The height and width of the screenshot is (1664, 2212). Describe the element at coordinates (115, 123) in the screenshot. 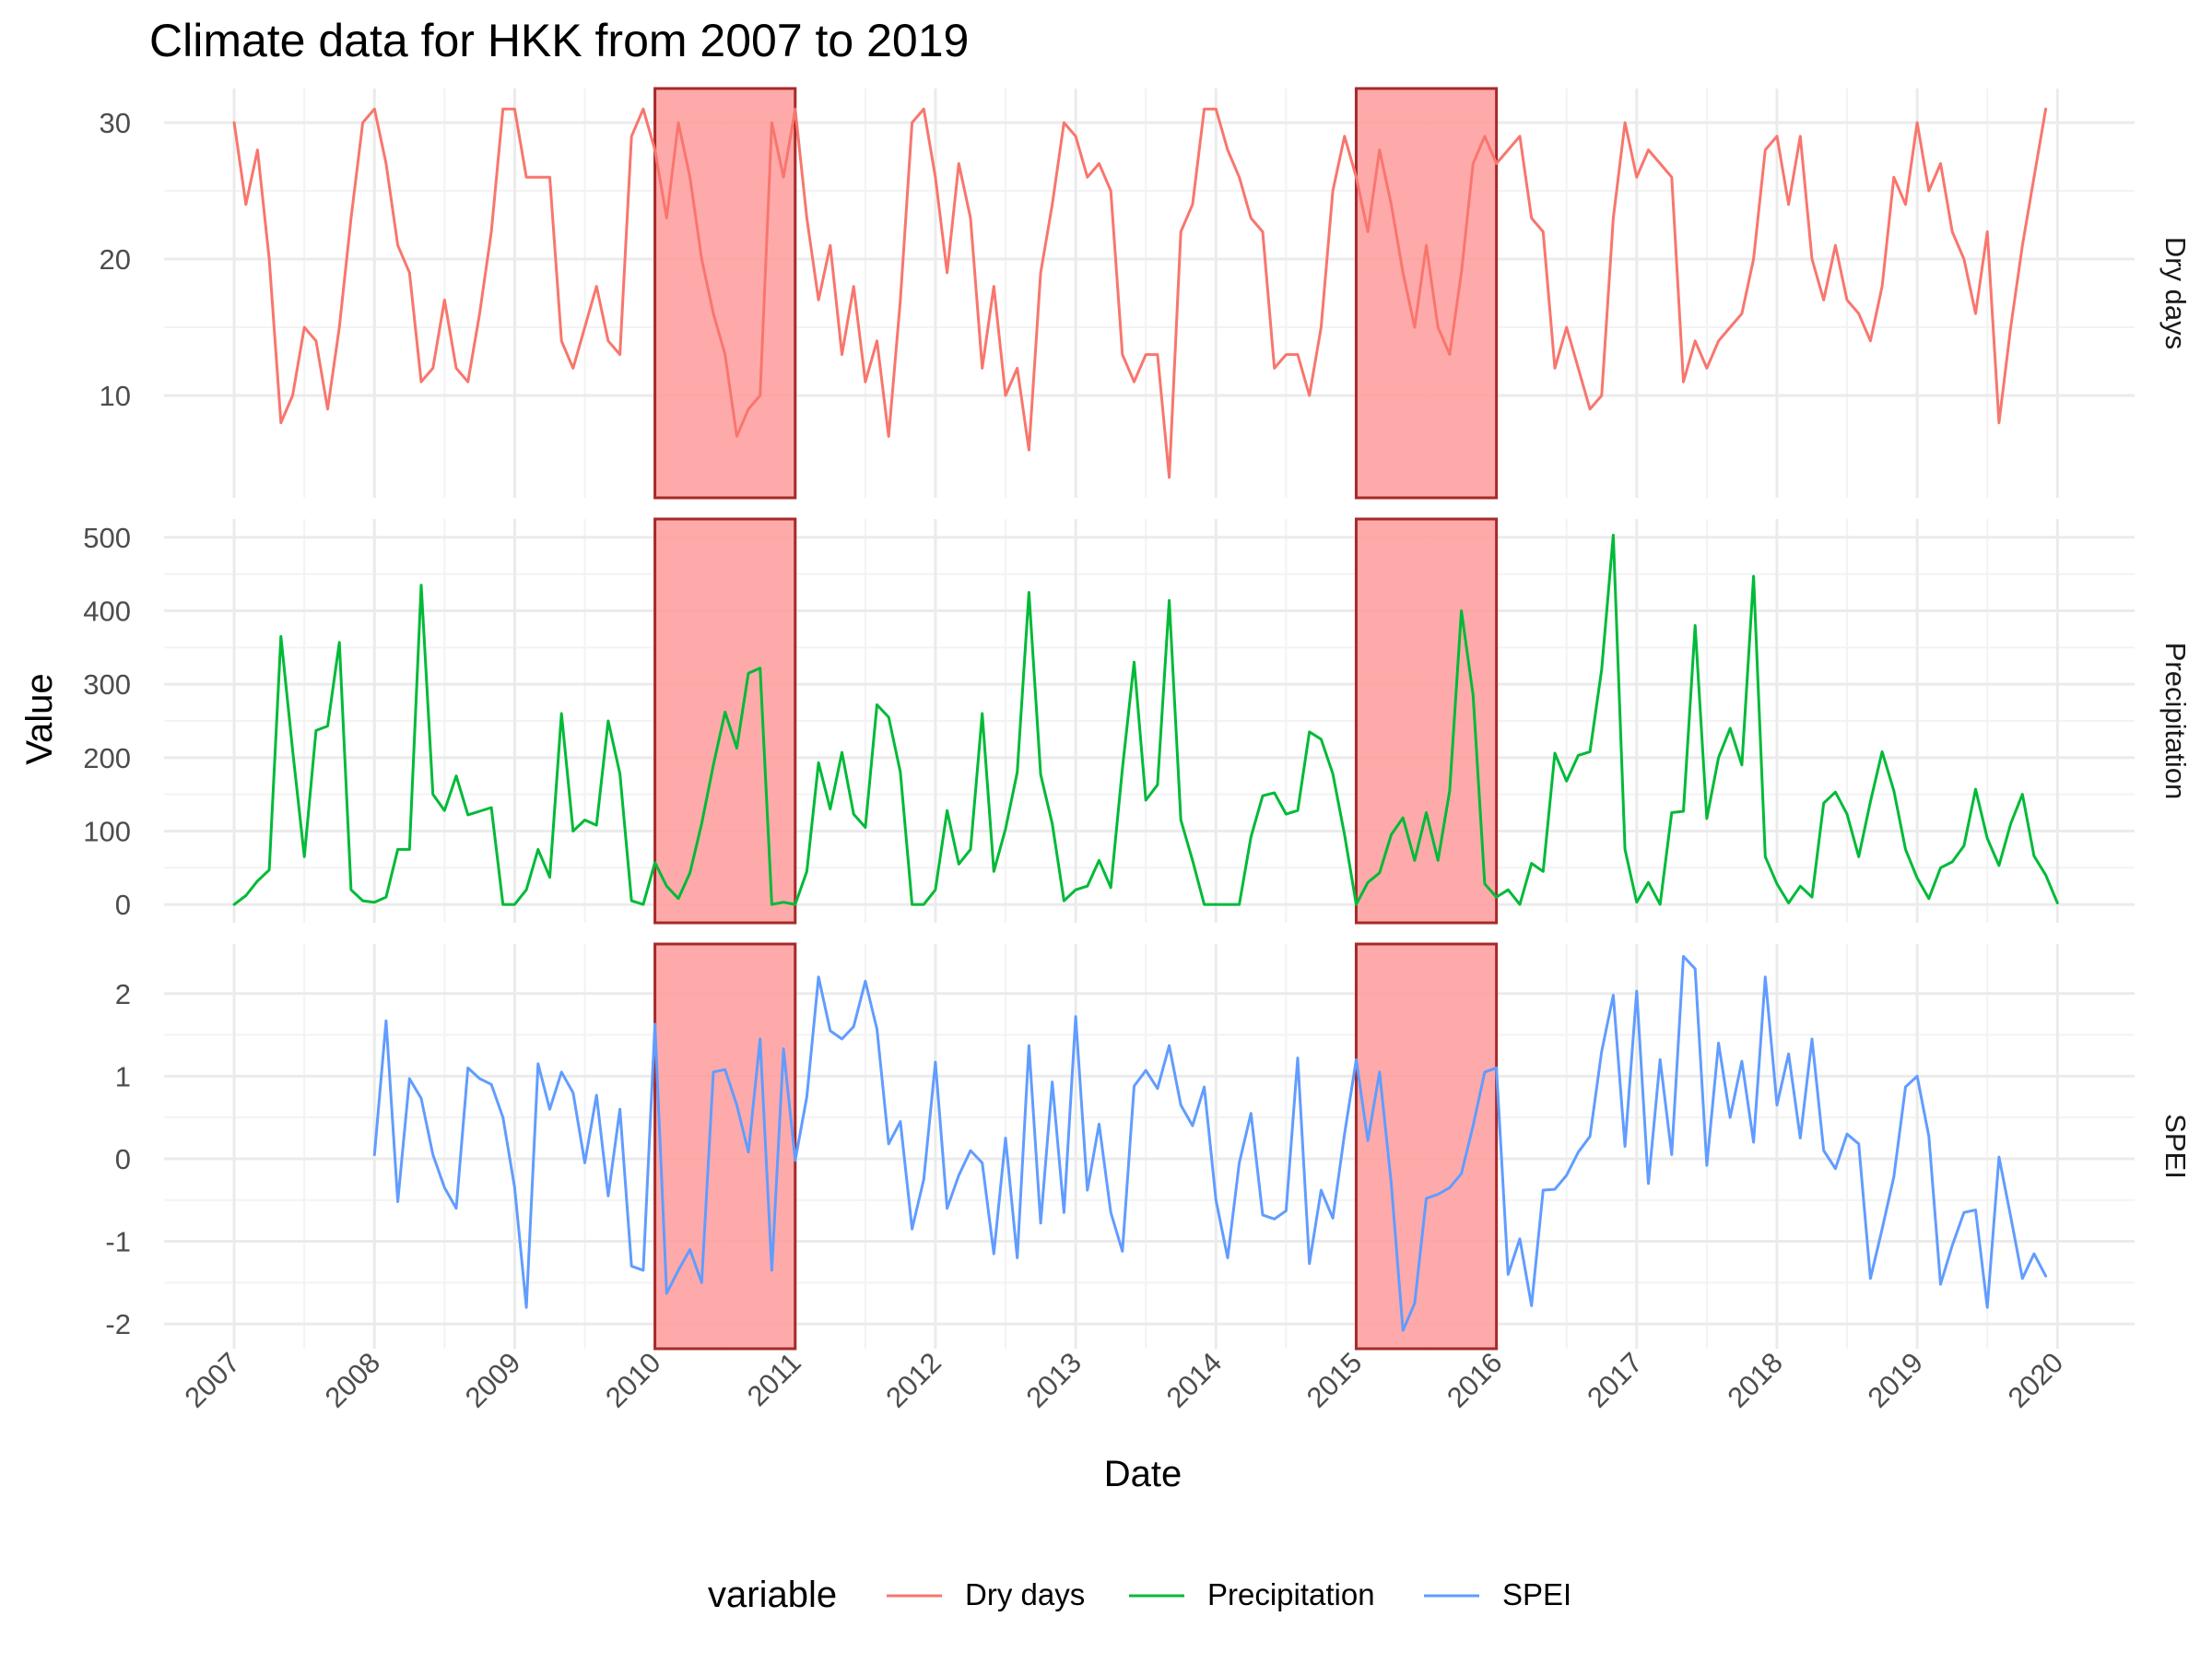

I see `dry-days-y-tick-label: 30` at that location.